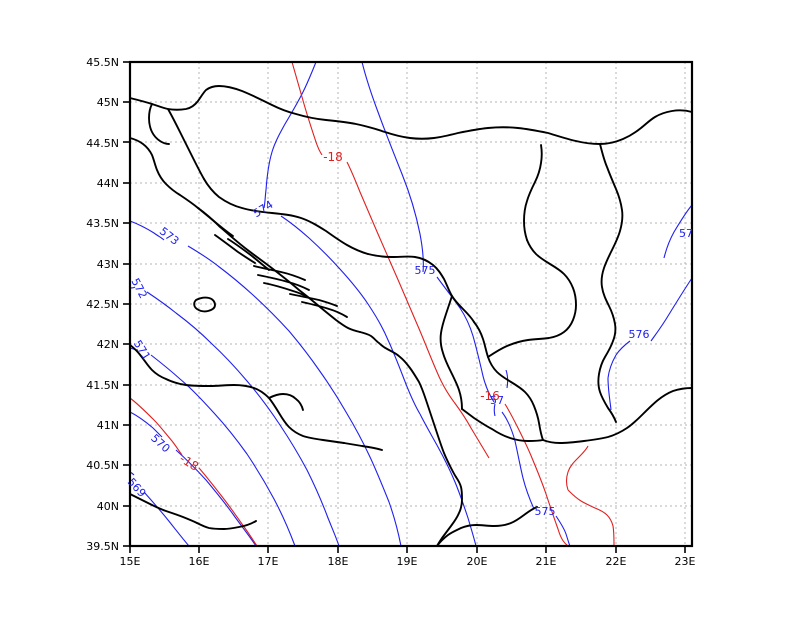 This screenshot has width=800, height=618. What do you see at coordinates (108, 425) in the screenshot?
I see `y-tick-label: 41N` at bounding box center [108, 425].